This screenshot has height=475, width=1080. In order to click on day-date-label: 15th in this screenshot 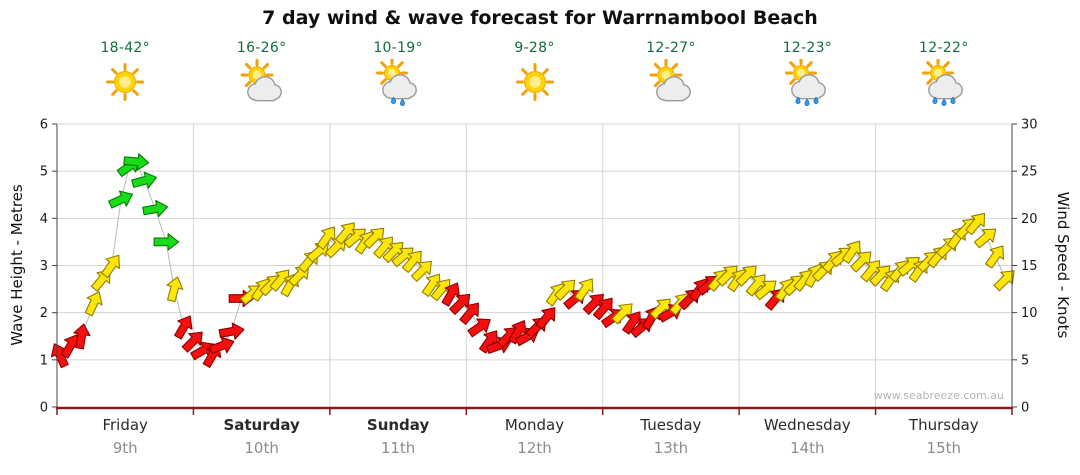, I will do `click(944, 448)`.